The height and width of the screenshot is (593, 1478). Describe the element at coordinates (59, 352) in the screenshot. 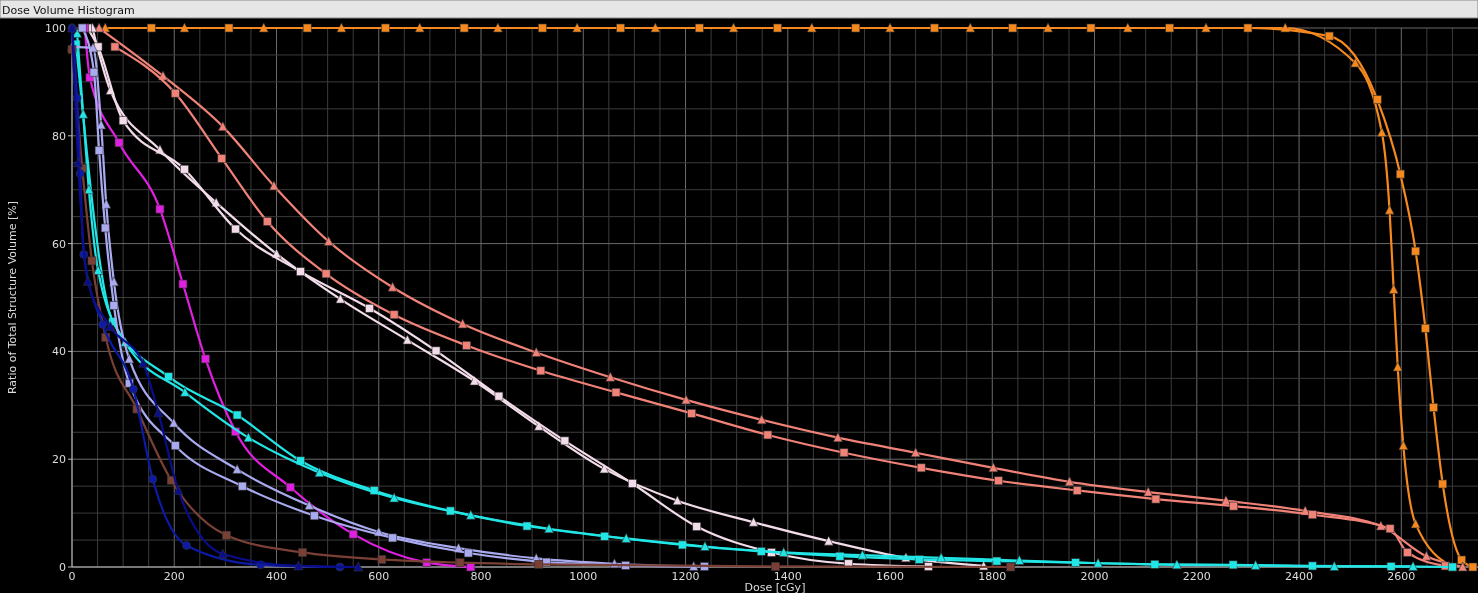

I see `y-tick-label: 40` at that location.